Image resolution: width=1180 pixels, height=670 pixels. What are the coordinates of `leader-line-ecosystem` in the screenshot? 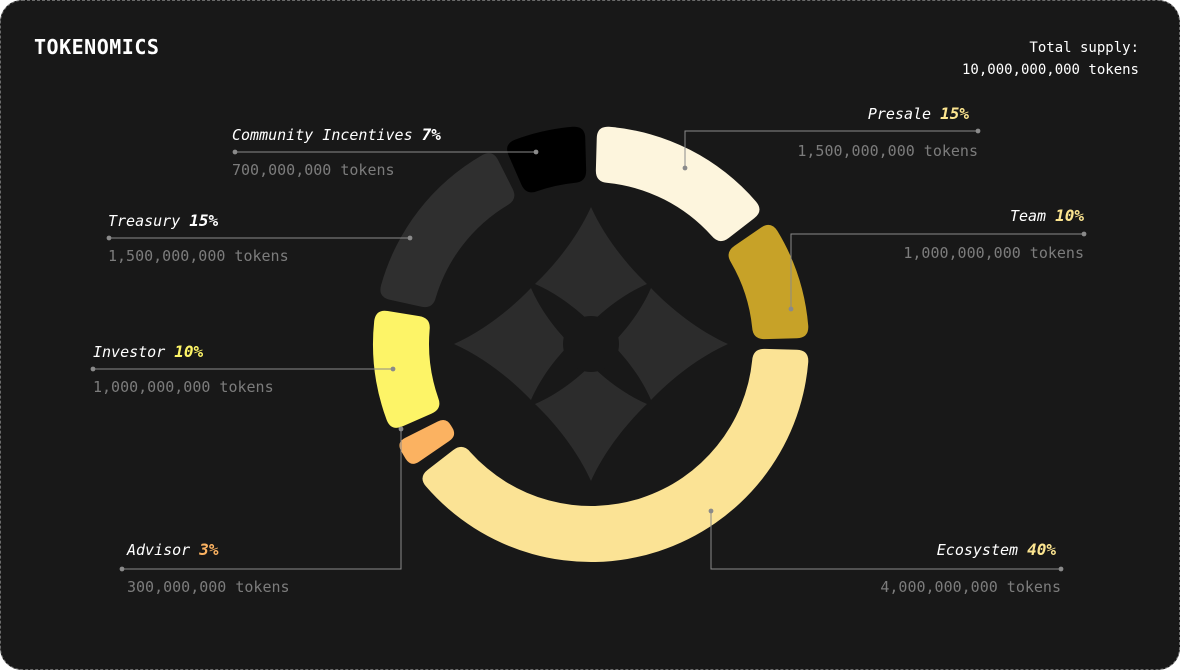 It's located at (885, 540).